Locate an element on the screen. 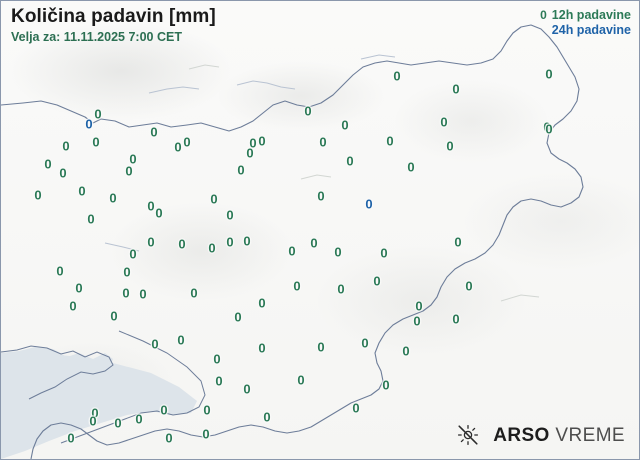  legend-item-12h: 0 12h padavine is located at coordinates (585, 15).